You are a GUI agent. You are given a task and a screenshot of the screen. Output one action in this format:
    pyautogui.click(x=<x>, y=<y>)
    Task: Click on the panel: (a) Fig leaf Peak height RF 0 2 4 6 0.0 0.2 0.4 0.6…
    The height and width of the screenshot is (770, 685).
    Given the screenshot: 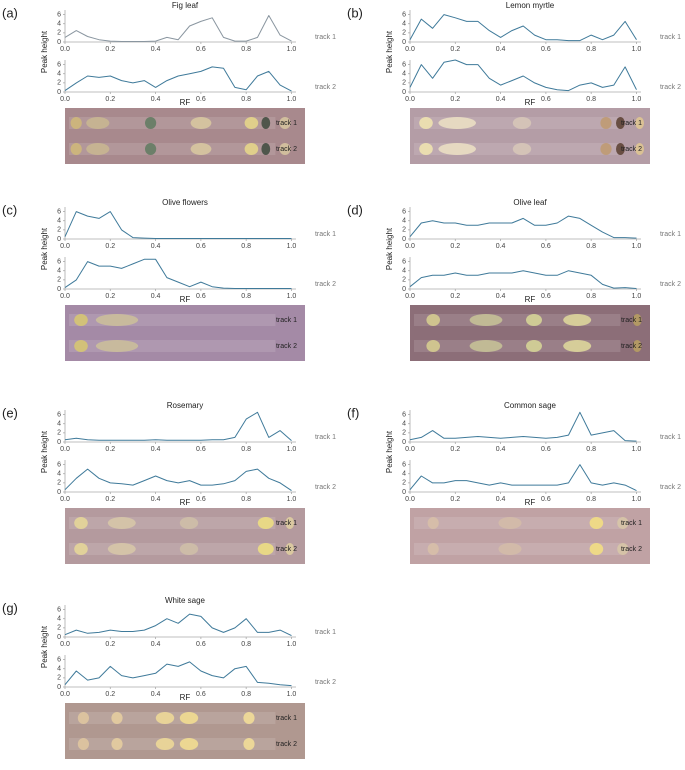 What is the action you would take?
    pyautogui.click(x=169, y=82)
    